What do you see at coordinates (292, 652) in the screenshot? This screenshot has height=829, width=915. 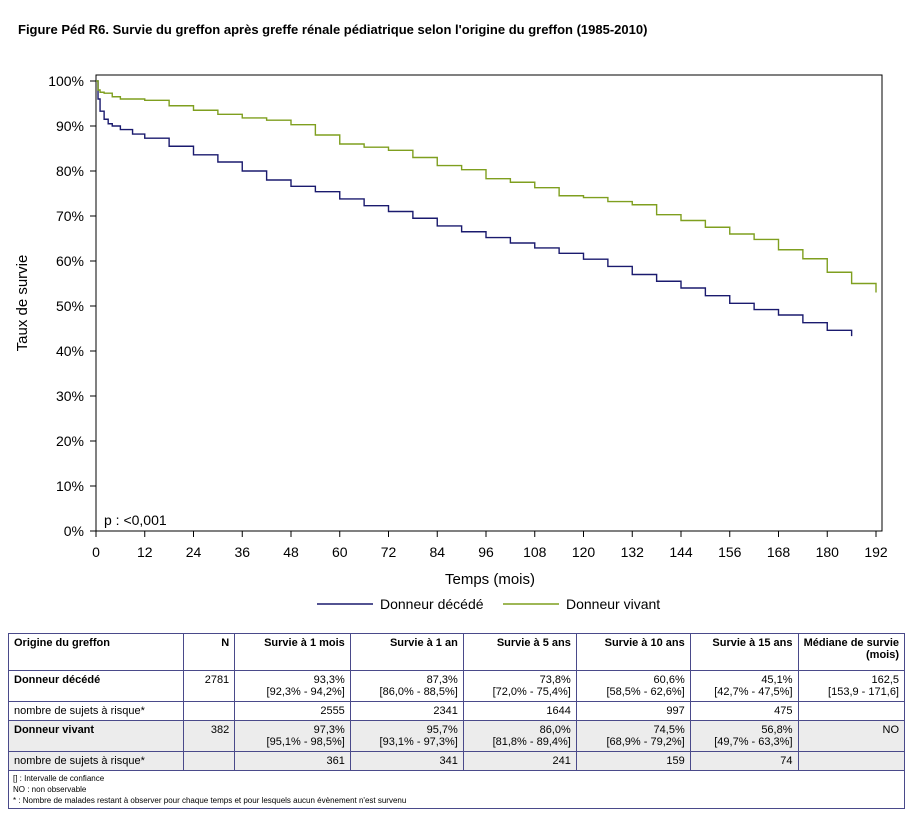 I see `column-header: Survie à 1 mois` at bounding box center [292, 652].